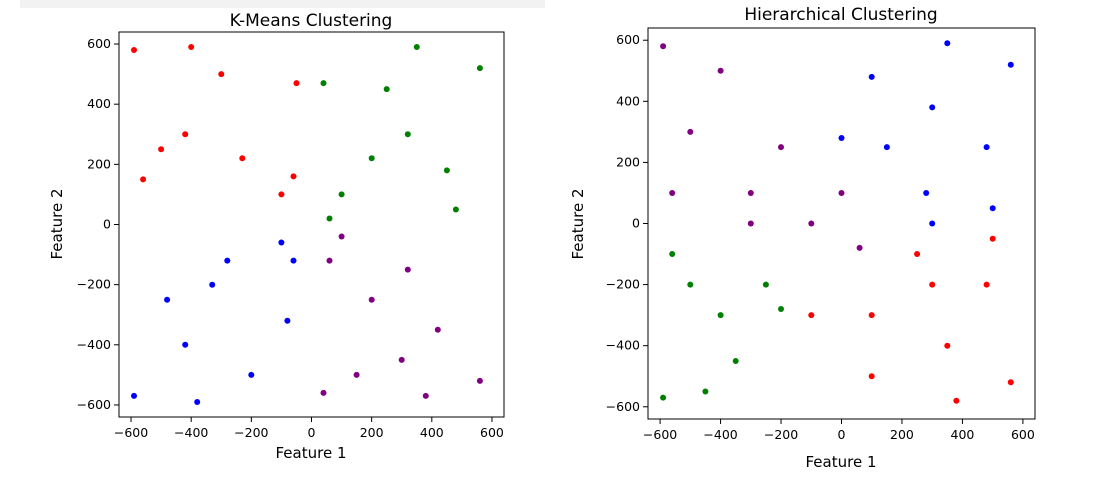 Image resolution: width=1095 pixels, height=485 pixels. What do you see at coordinates (191, 432) in the screenshot?
I see `x-tick-label: −400` at bounding box center [191, 432].